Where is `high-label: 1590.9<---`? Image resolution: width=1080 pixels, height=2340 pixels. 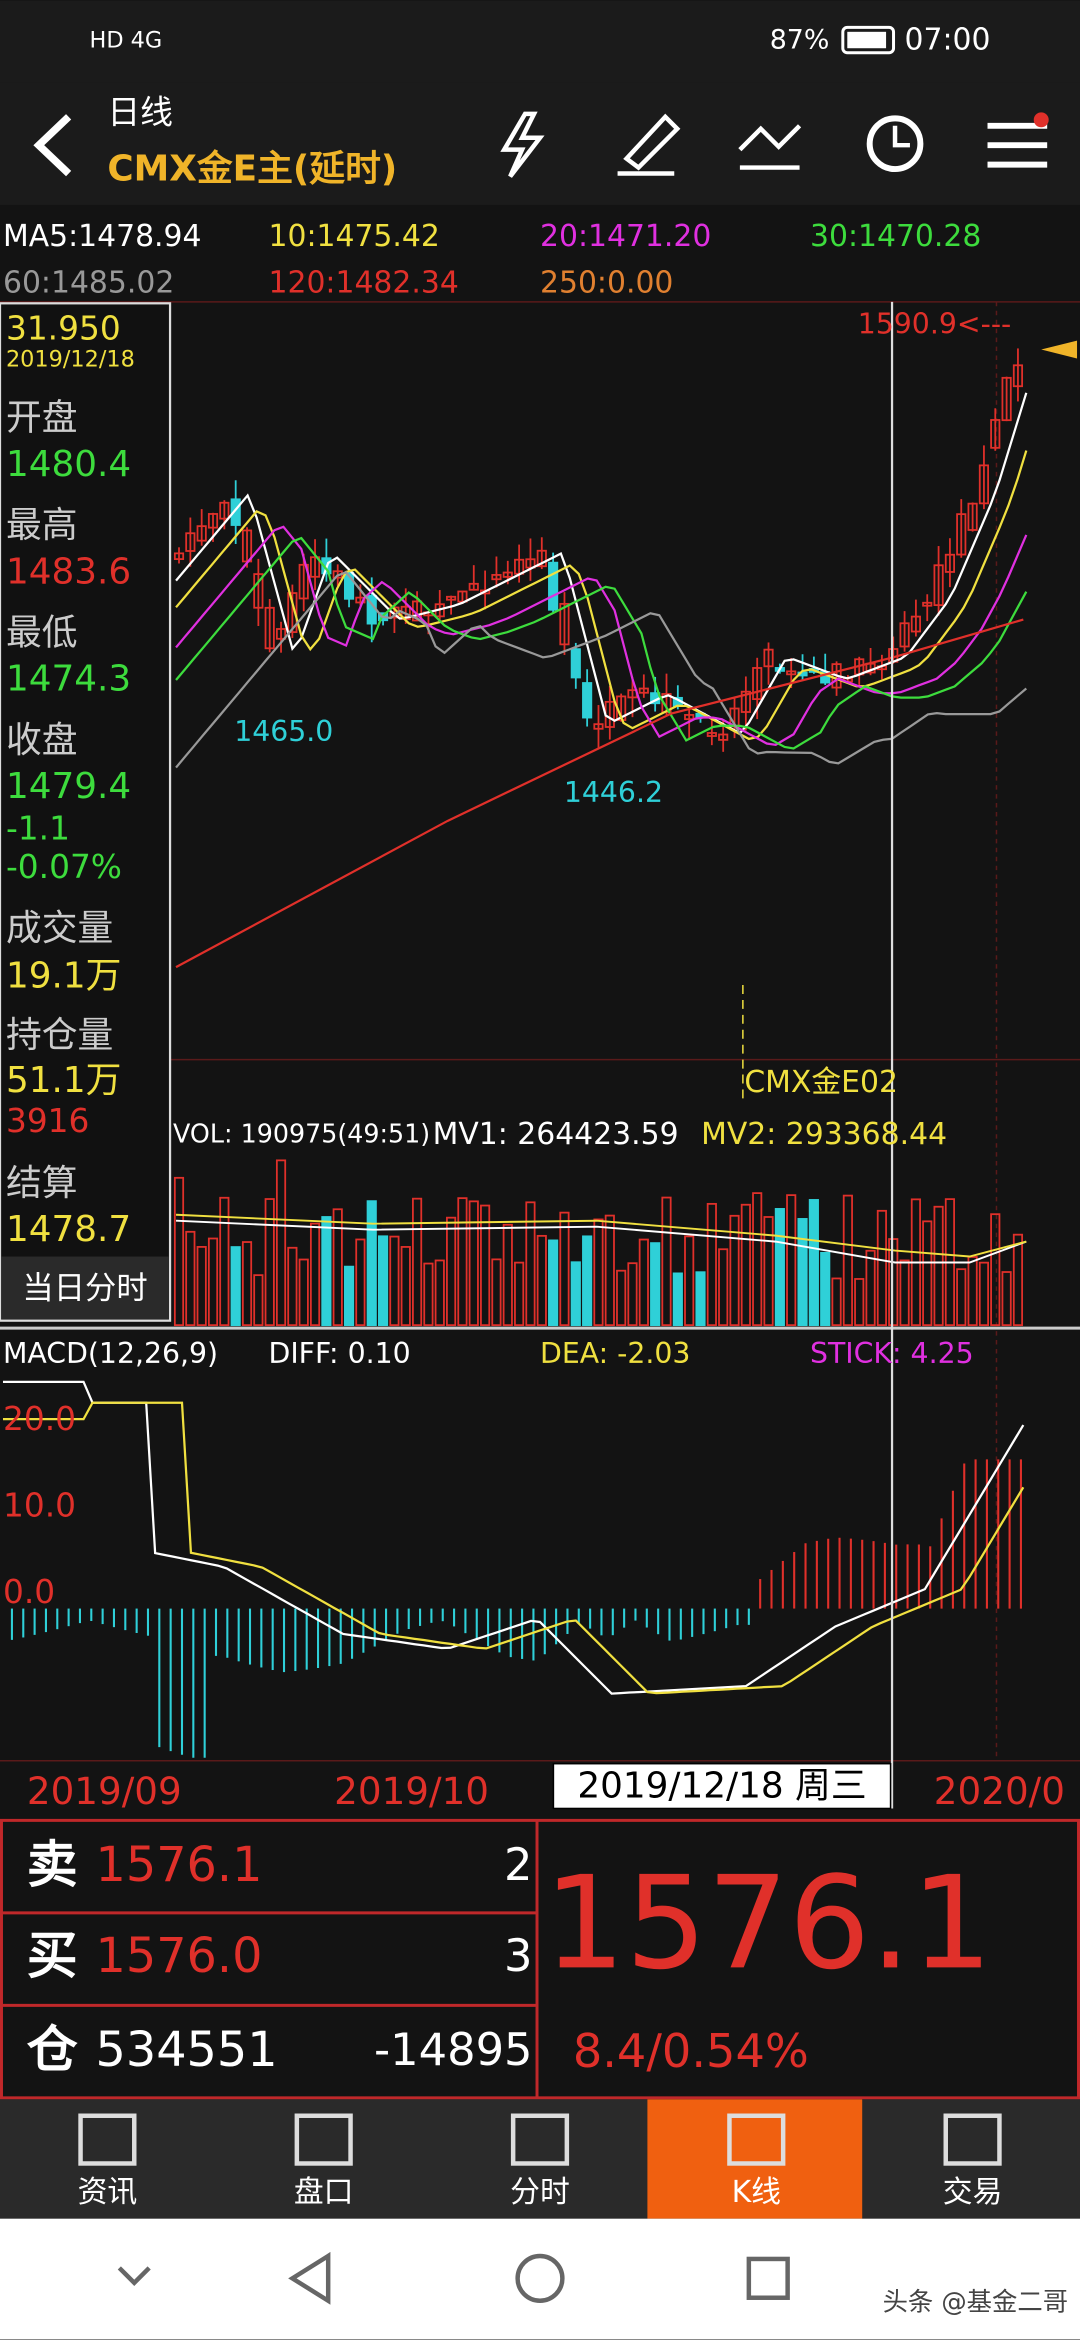 high-label: 1590.9<--- is located at coordinates (935, 324).